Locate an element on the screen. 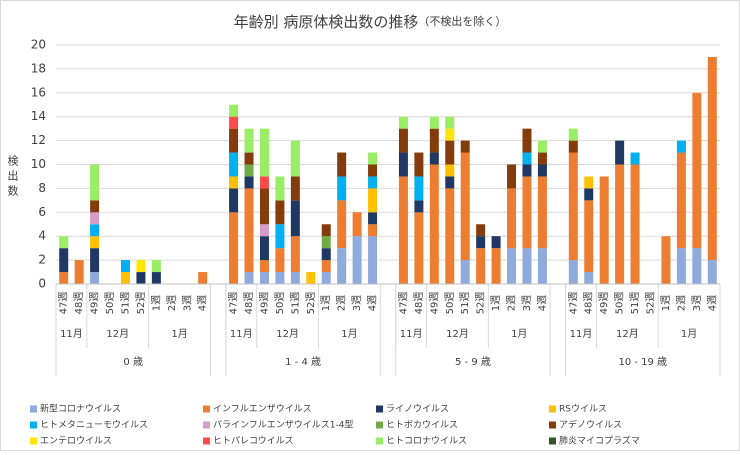  x-tick-label: 48週 is located at coordinates (419, 303).